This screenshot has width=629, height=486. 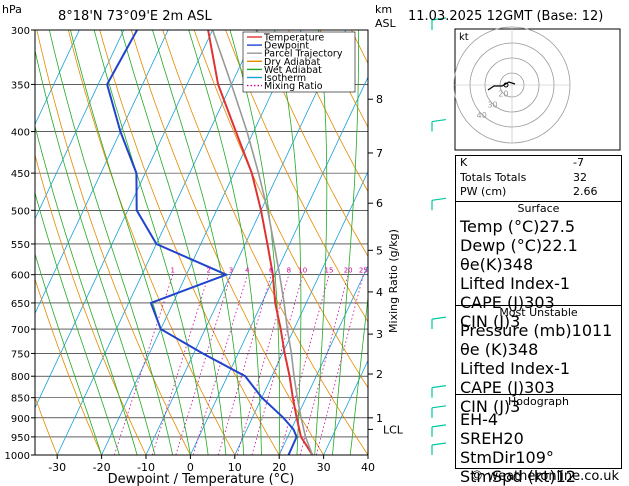 I want to click on legend-entry: Dry Adiabat, so click(x=292, y=62).